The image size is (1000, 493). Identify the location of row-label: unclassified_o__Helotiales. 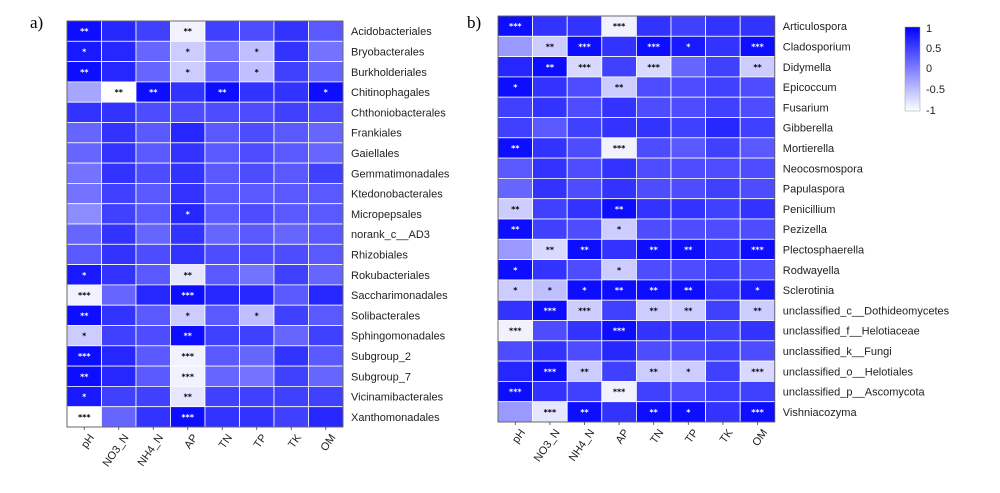
(848, 372).